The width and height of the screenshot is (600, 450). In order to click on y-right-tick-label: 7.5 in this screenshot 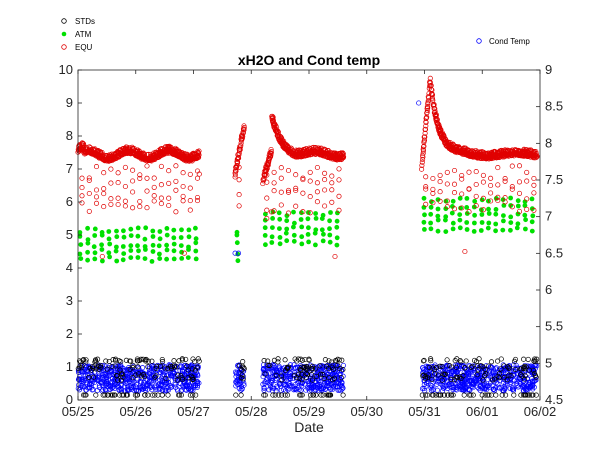, I will do `click(554, 179)`.